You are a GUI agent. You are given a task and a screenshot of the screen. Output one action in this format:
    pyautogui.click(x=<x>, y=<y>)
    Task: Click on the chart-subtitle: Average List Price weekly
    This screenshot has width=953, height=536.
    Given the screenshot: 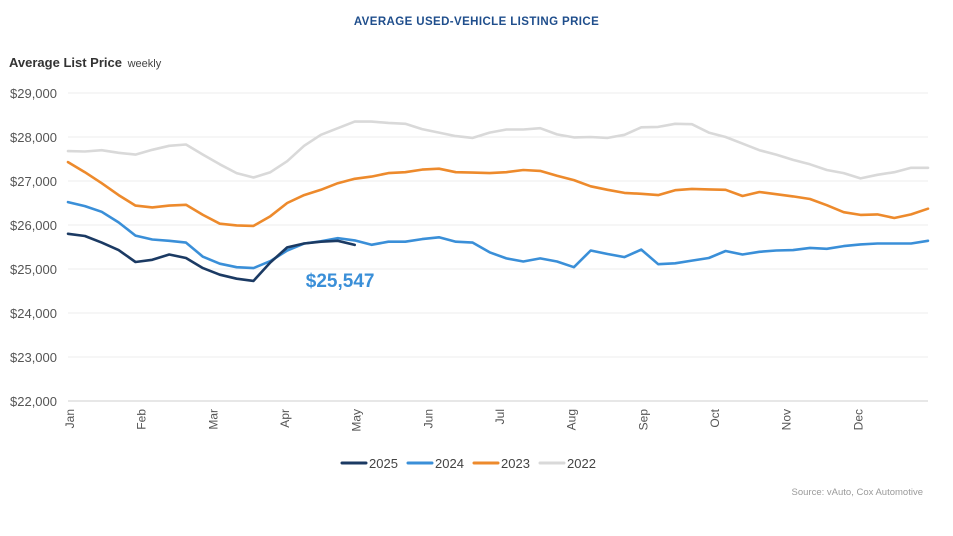 What is the action you would take?
    pyautogui.click(x=85, y=62)
    